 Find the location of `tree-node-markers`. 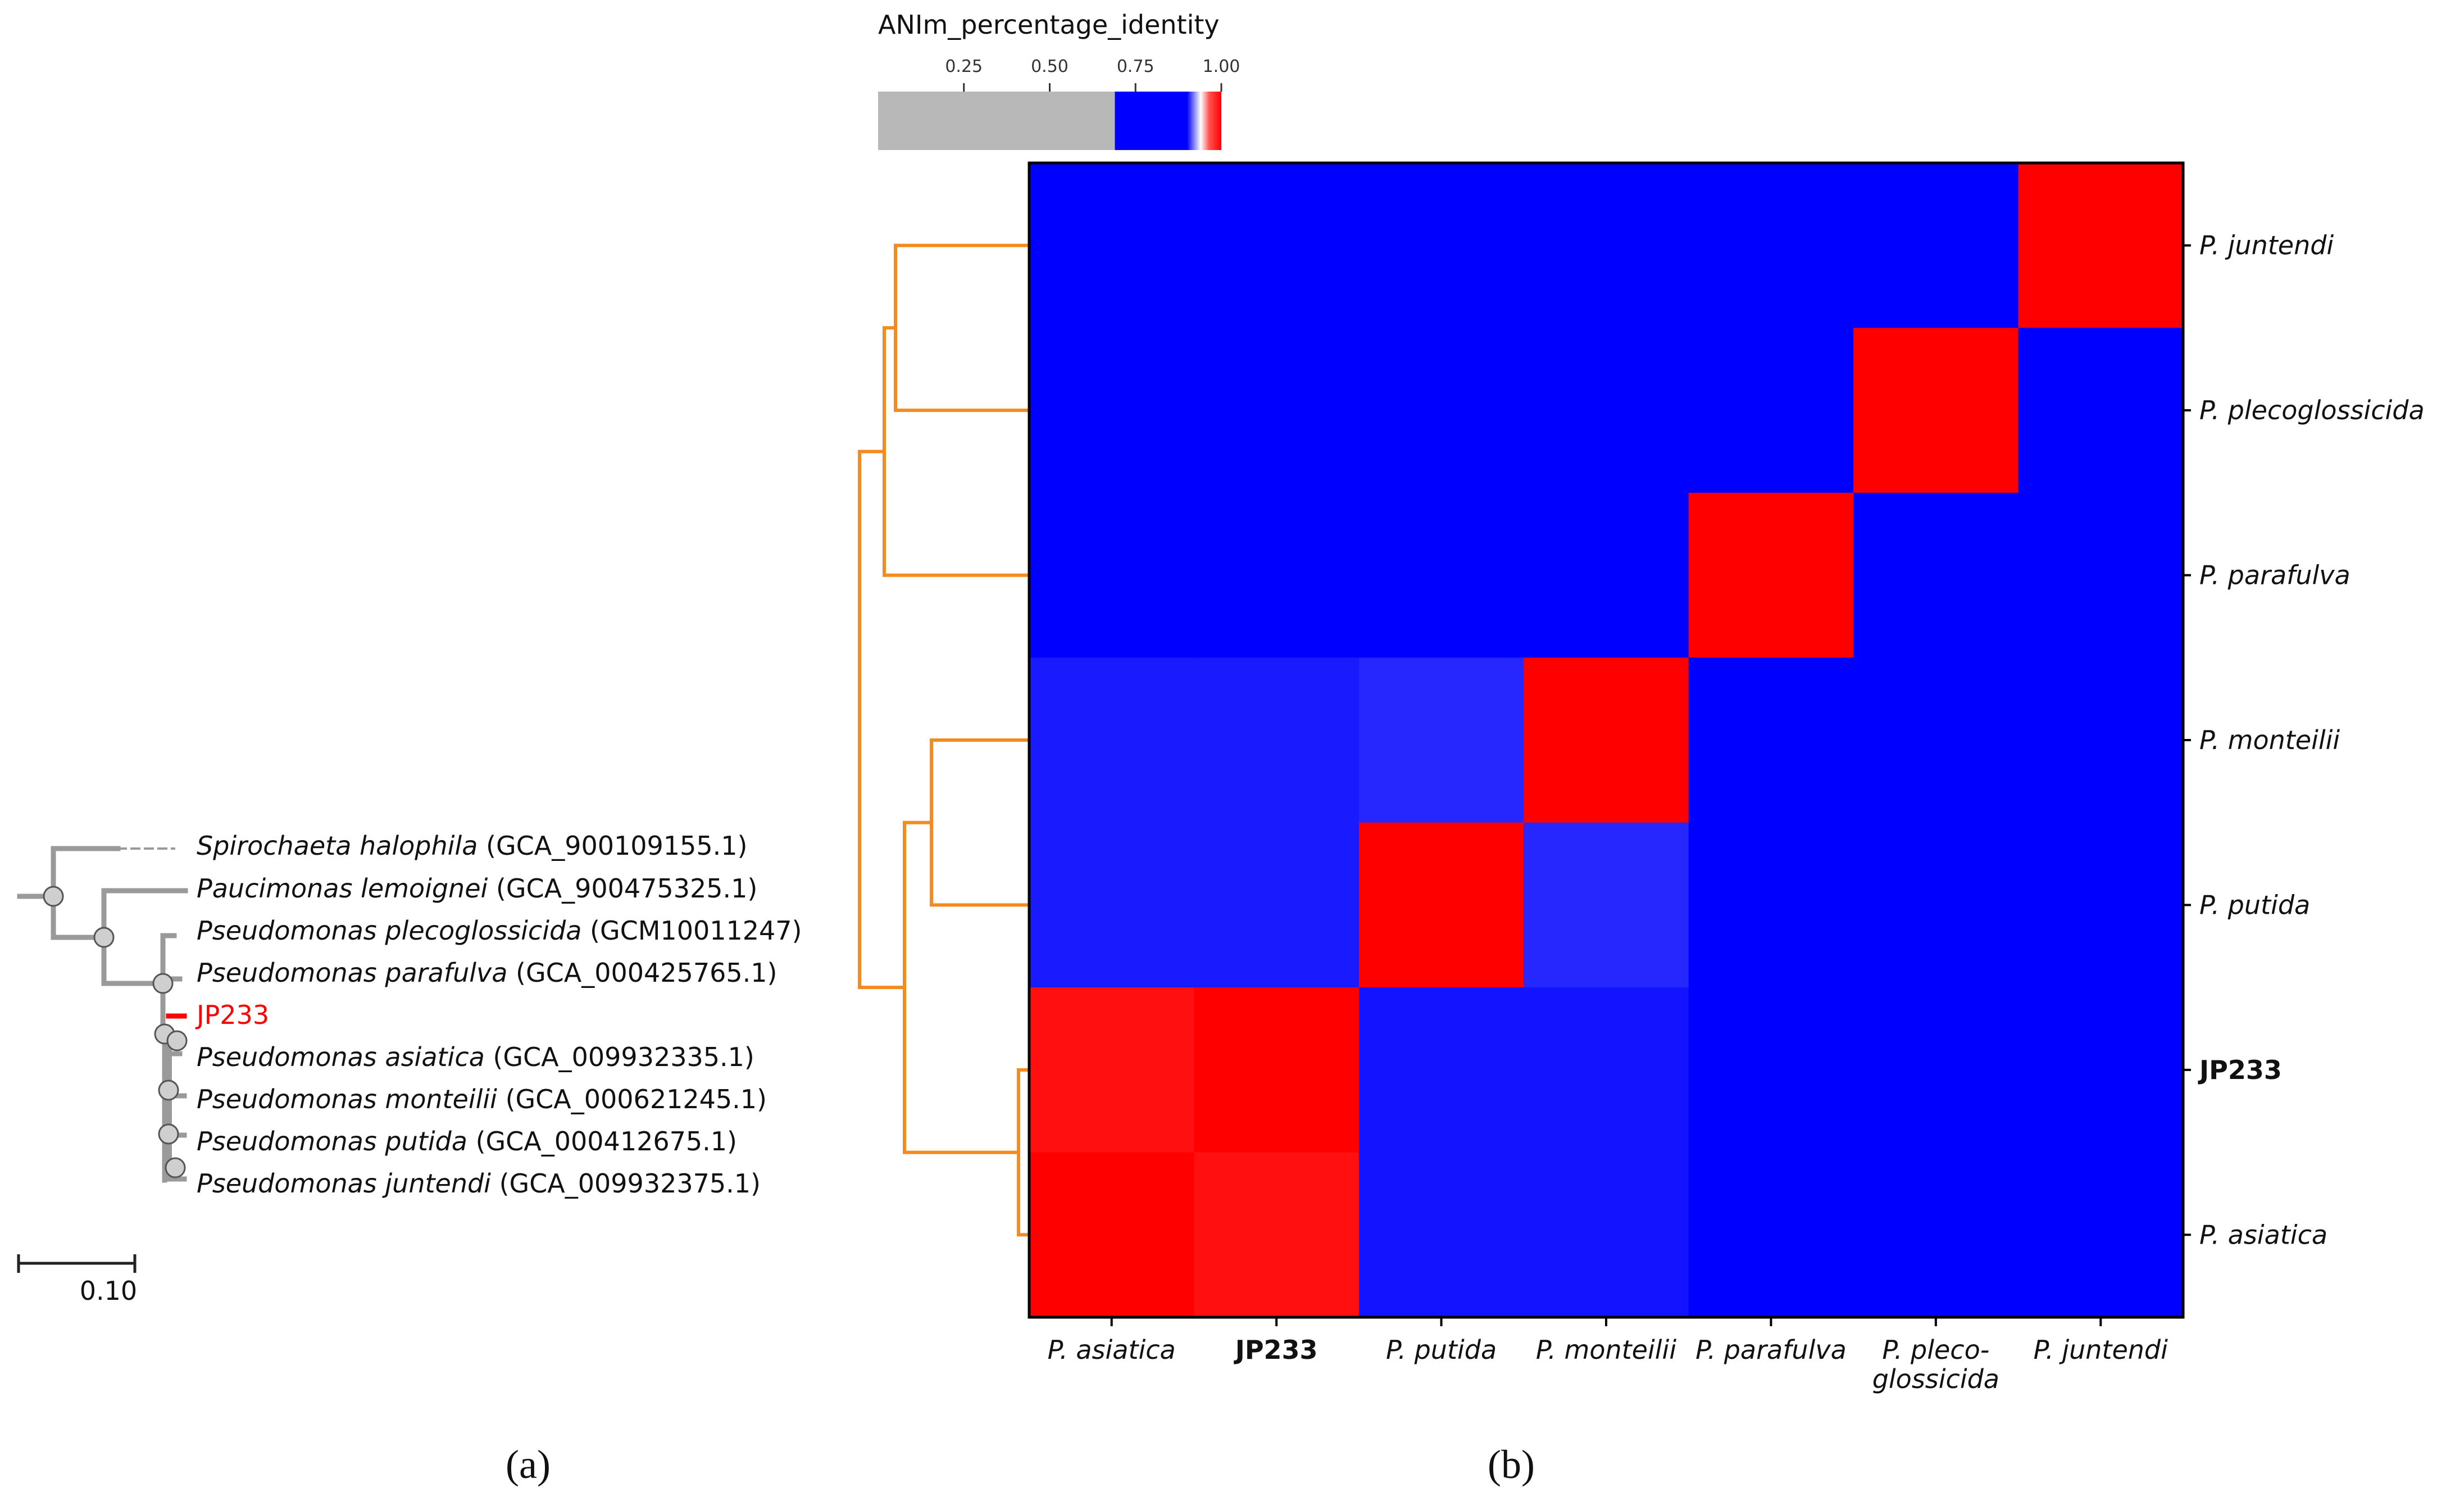

tree-node-markers is located at coordinates (115, 1032).